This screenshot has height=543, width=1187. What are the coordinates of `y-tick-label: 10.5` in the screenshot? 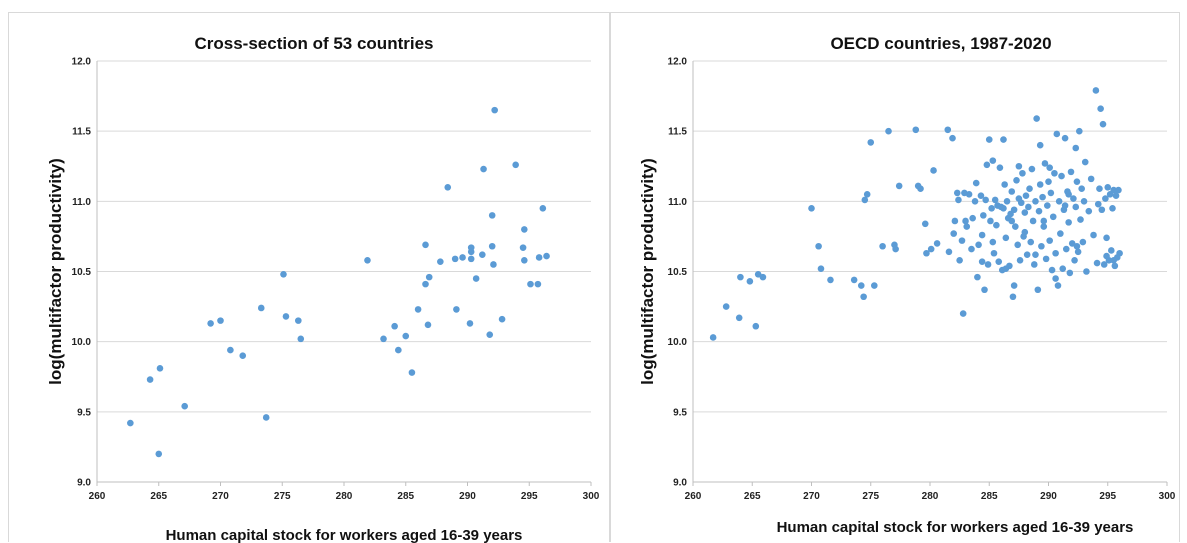 It's located at (82, 272).